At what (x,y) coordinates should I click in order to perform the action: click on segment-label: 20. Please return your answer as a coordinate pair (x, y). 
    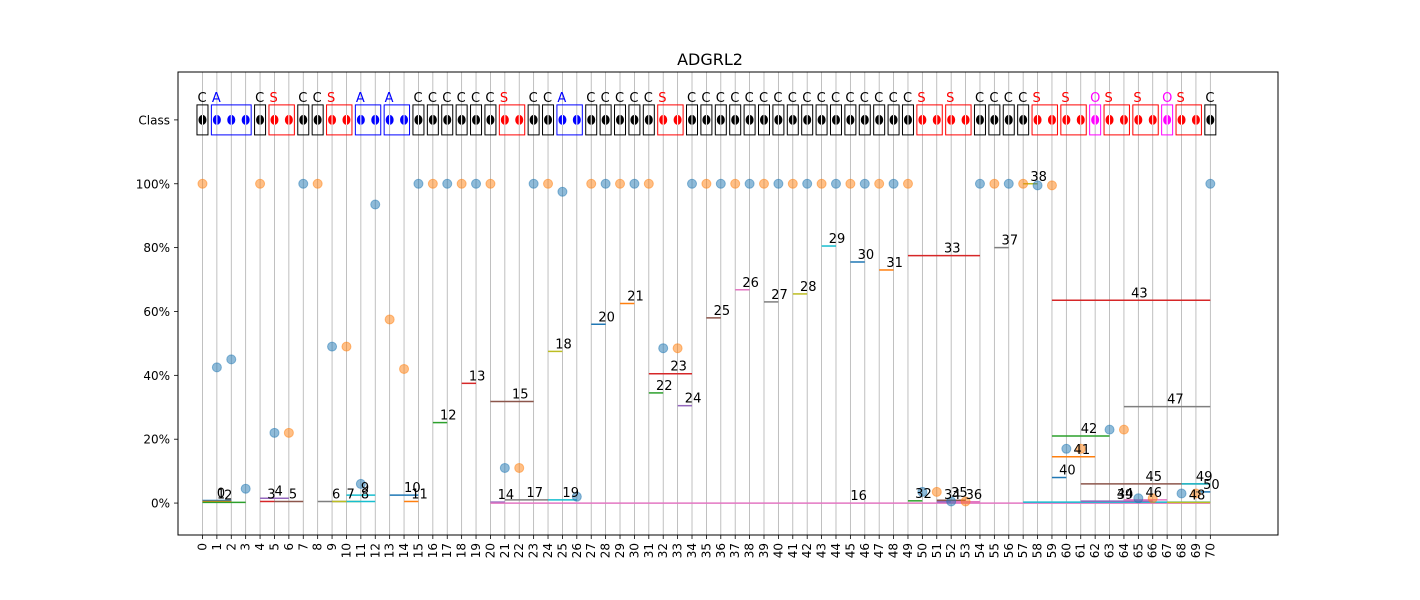
    Looking at the image, I should click on (606, 317).